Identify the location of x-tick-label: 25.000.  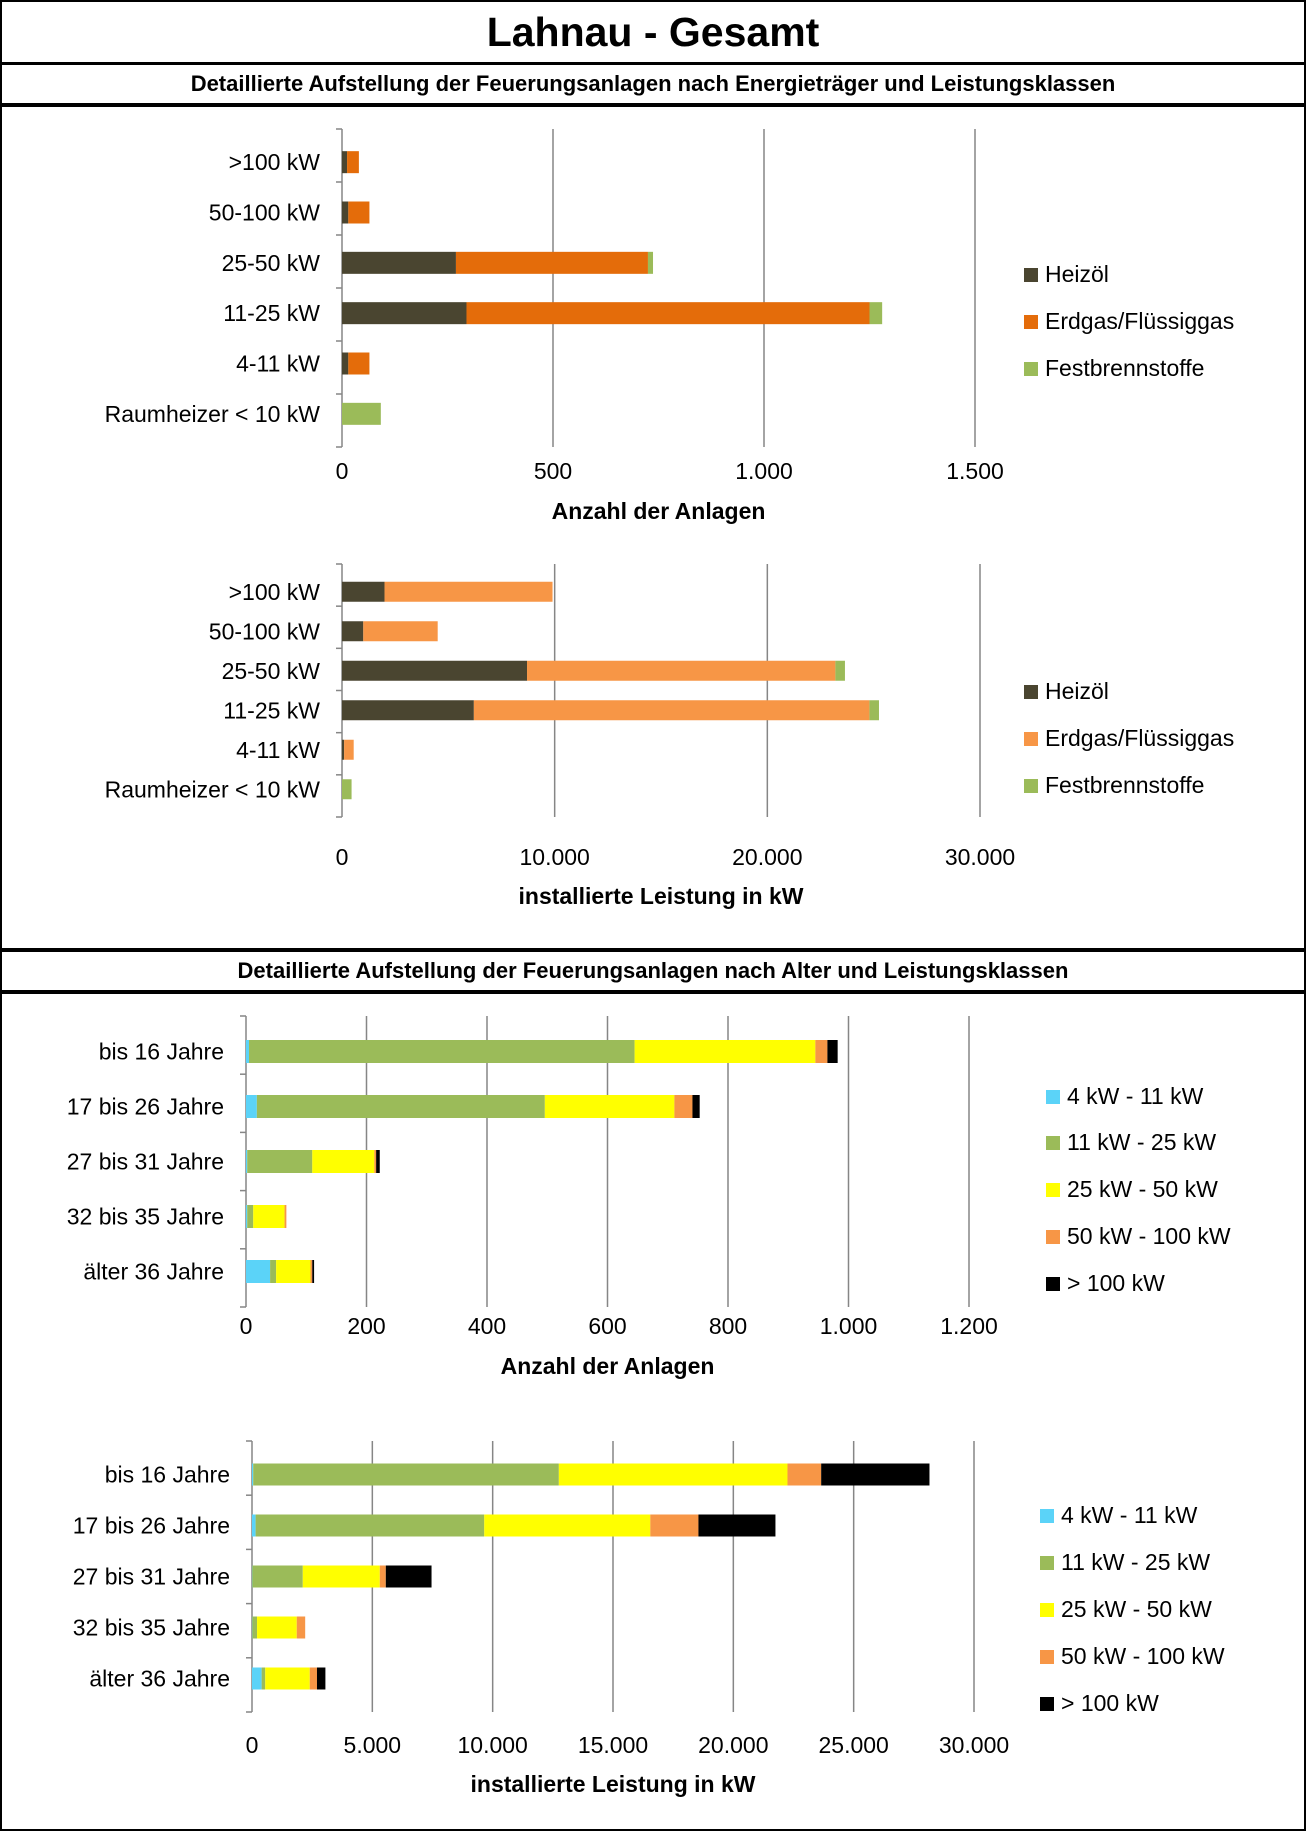
(853, 1745).